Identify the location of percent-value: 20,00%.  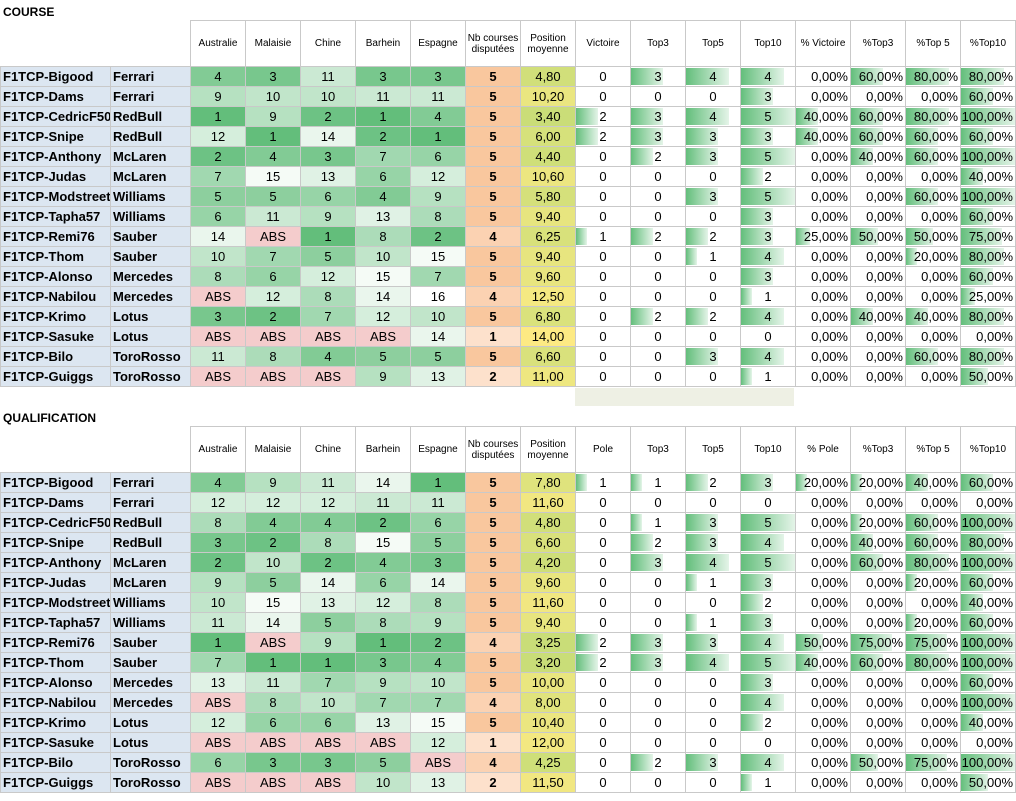
(880, 482).